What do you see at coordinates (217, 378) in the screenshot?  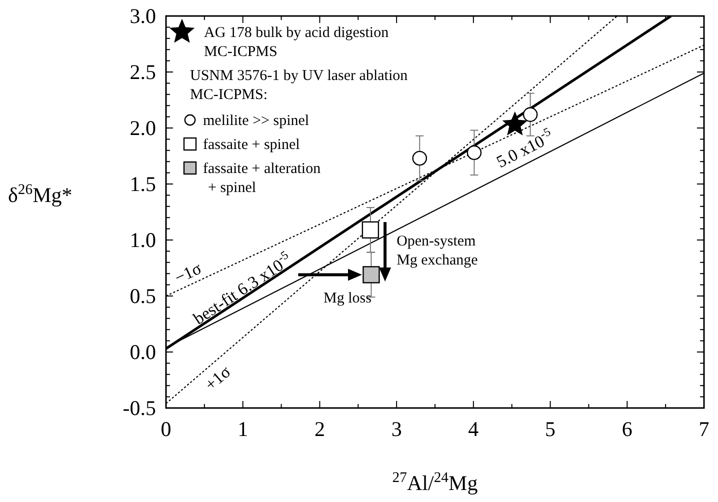 I see `text: +1σ` at bounding box center [217, 378].